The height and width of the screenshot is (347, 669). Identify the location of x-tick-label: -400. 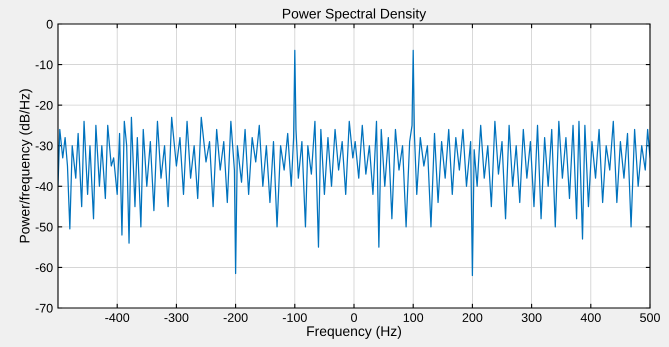
(117, 317).